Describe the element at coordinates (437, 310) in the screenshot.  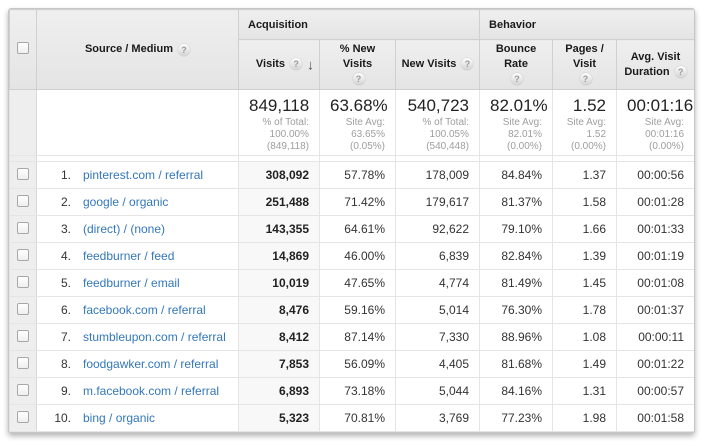
I see `new-visits-value: 5,014` at that location.